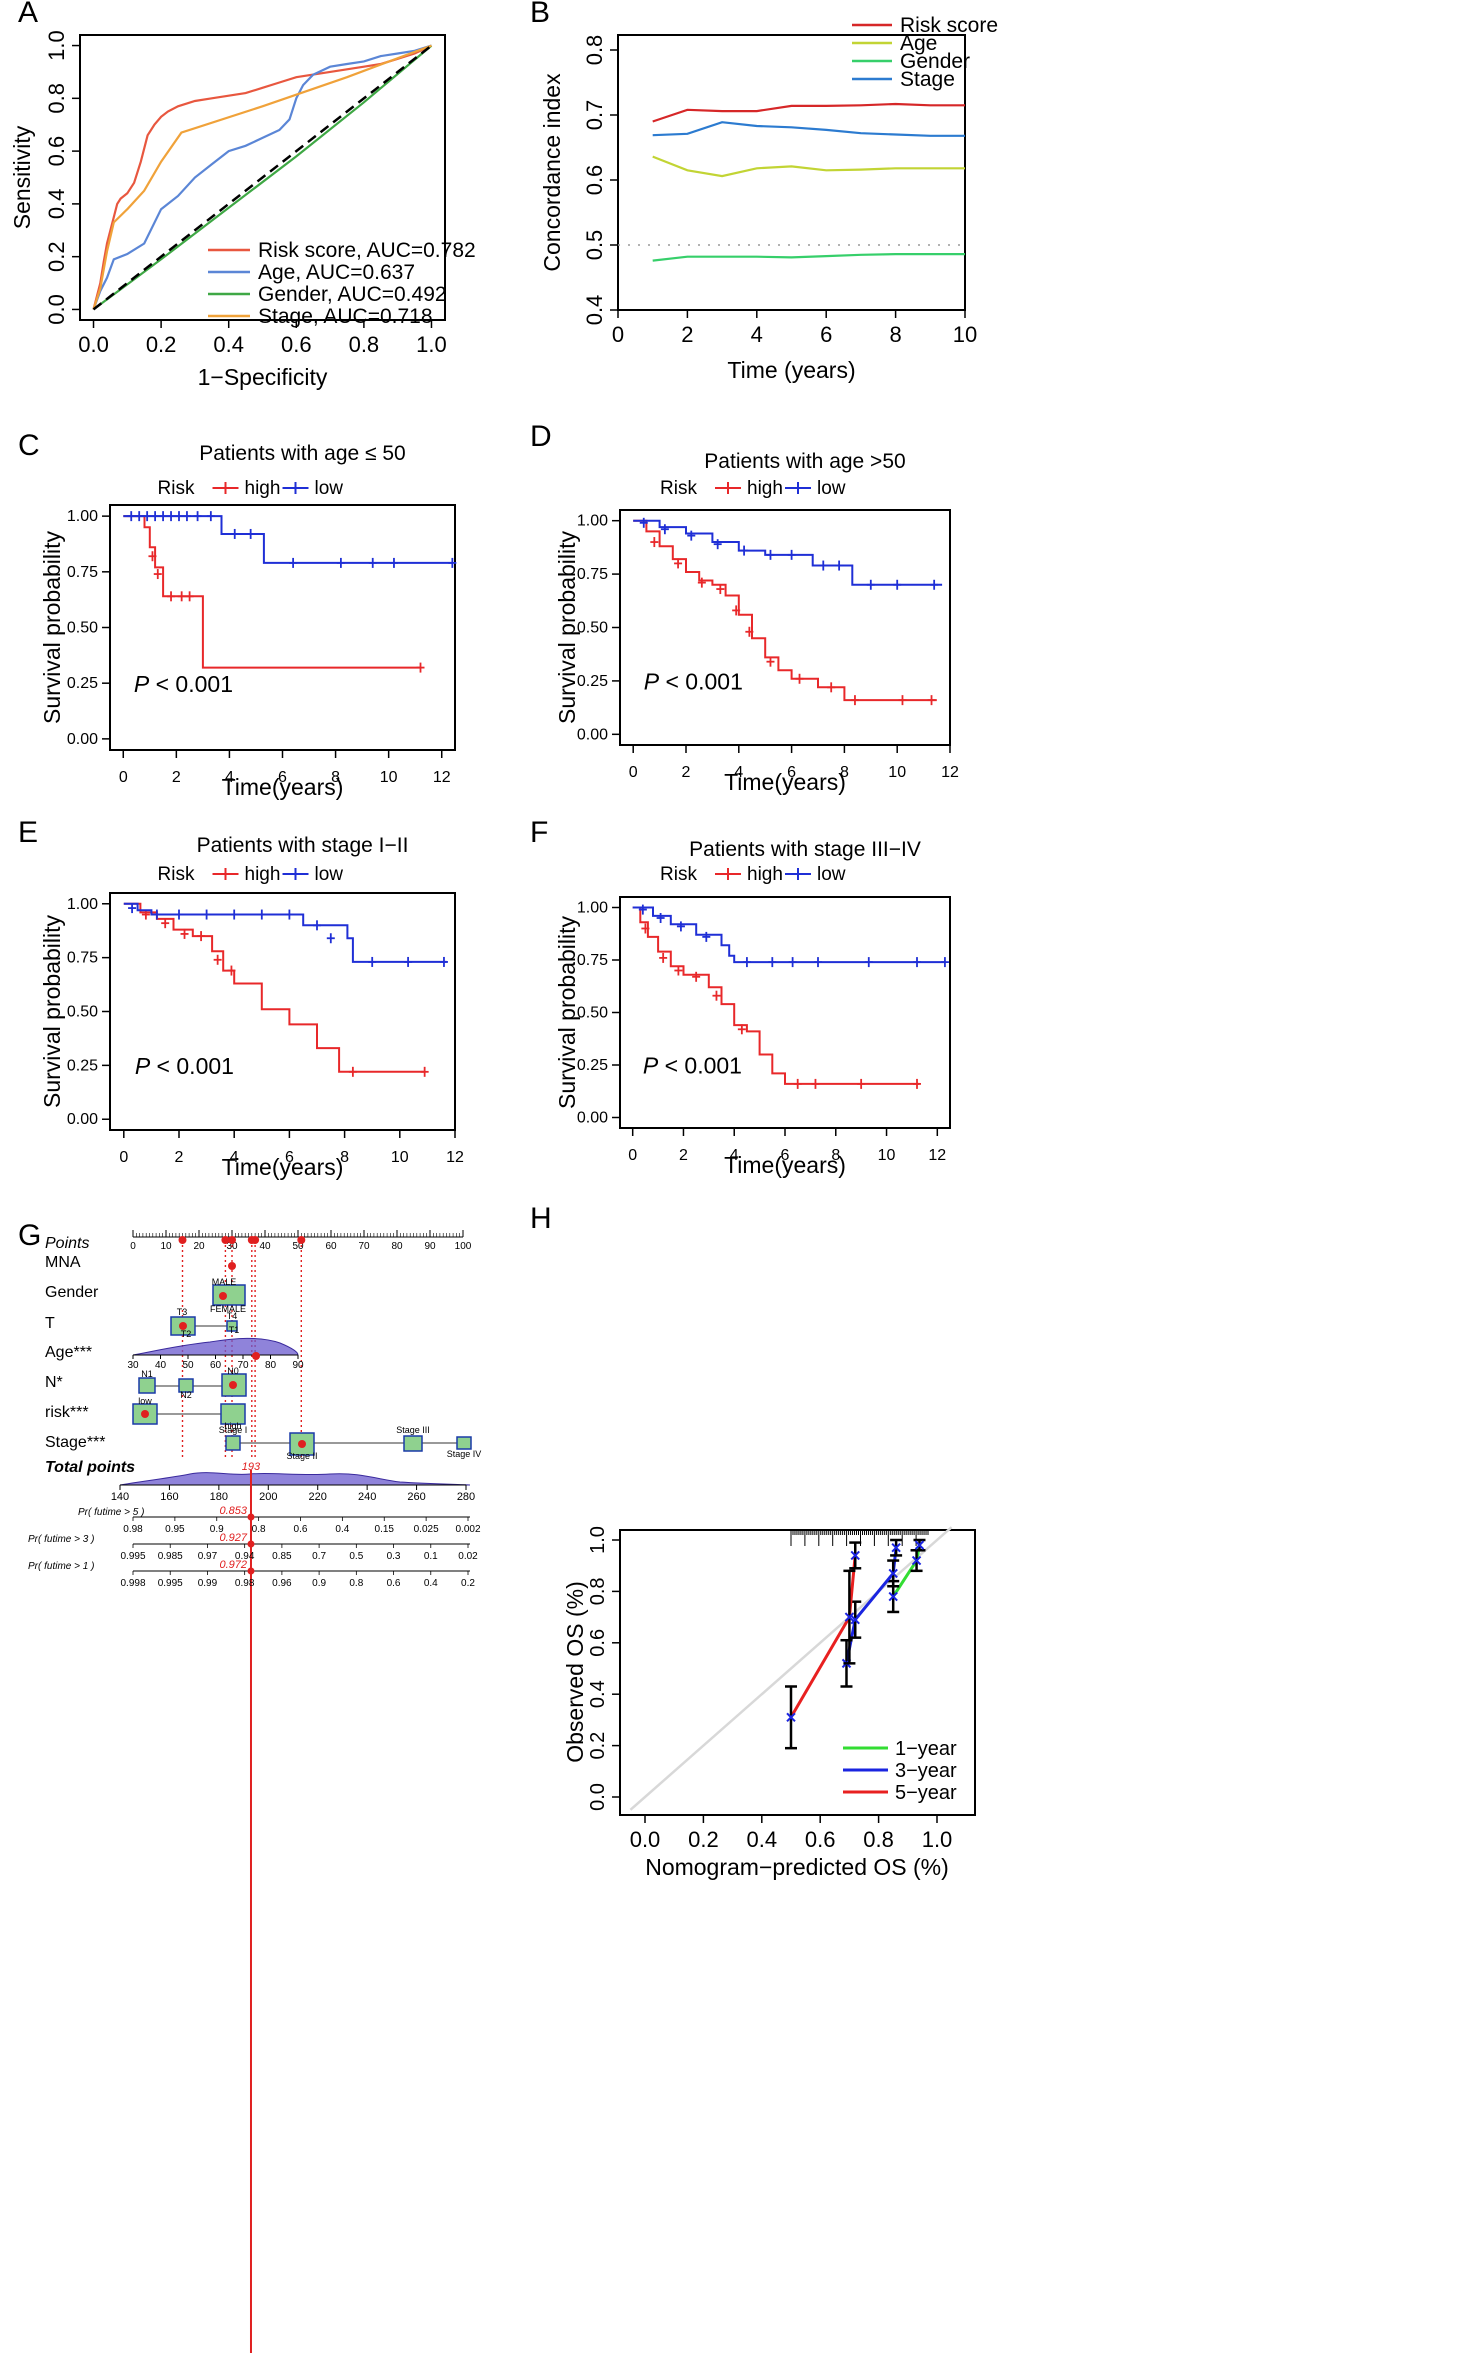 The image size is (1466, 2353). I want to click on category-label: T4, so click(232, 1316).